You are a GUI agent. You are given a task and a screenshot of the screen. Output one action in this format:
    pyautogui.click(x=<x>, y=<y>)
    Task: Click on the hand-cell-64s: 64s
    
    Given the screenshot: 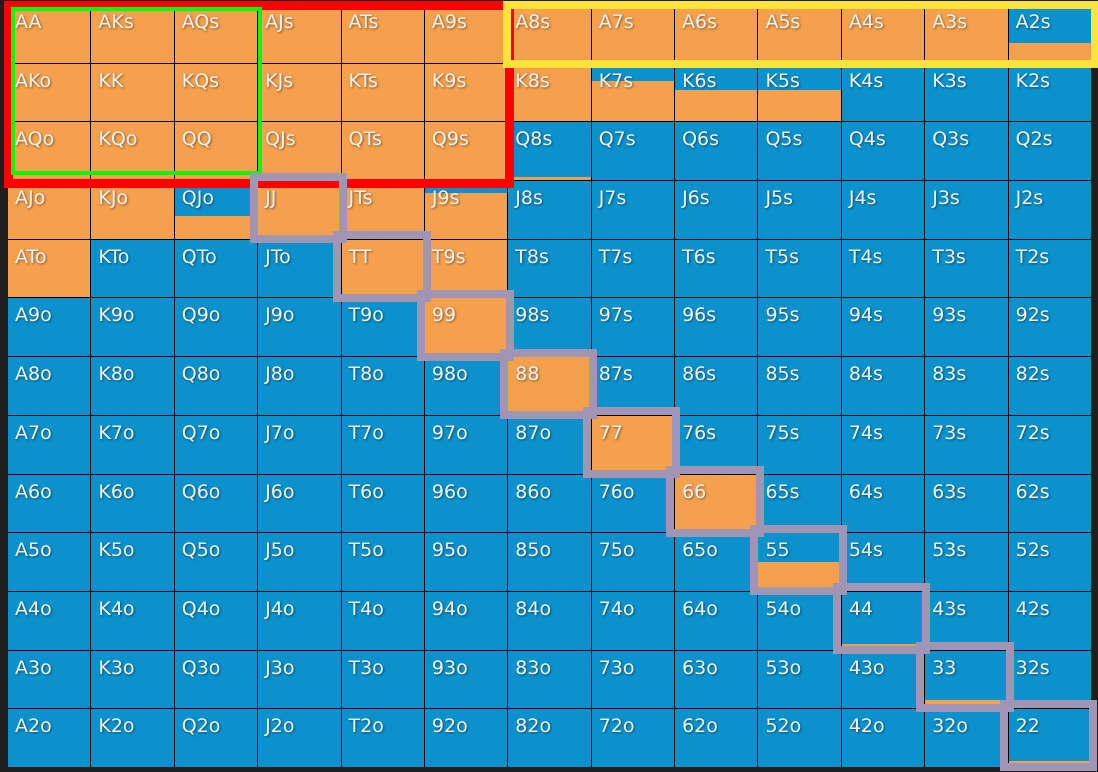 What is the action you would take?
    pyautogui.click(x=883, y=503)
    